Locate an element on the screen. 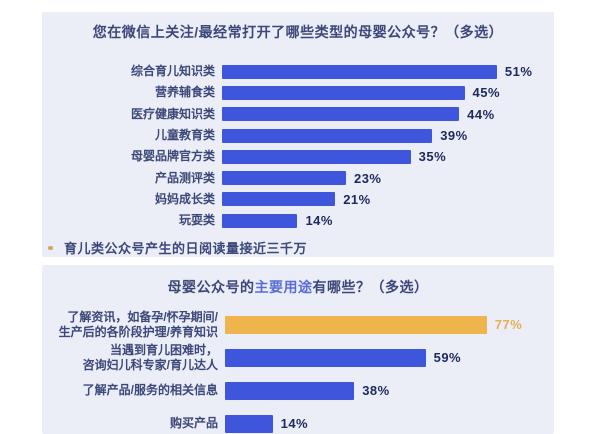  value-label: 59% is located at coordinates (447, 357).